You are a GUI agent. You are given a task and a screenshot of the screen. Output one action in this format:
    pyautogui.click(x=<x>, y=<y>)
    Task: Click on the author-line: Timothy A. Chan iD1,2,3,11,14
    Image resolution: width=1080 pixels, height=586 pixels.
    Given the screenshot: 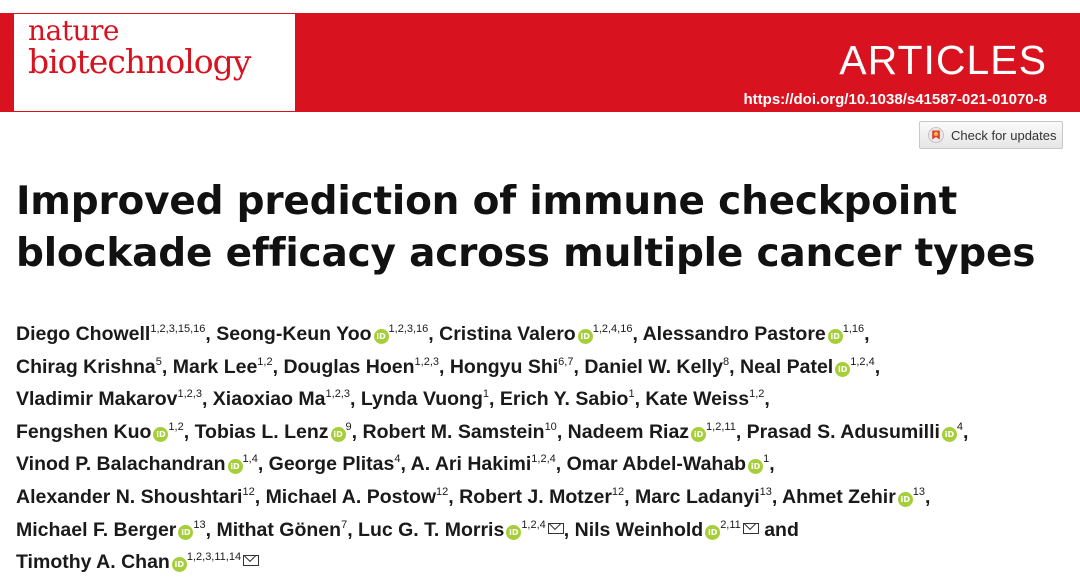 What is the action you would take?
    pyautogui.click(x=546, y=562)
    